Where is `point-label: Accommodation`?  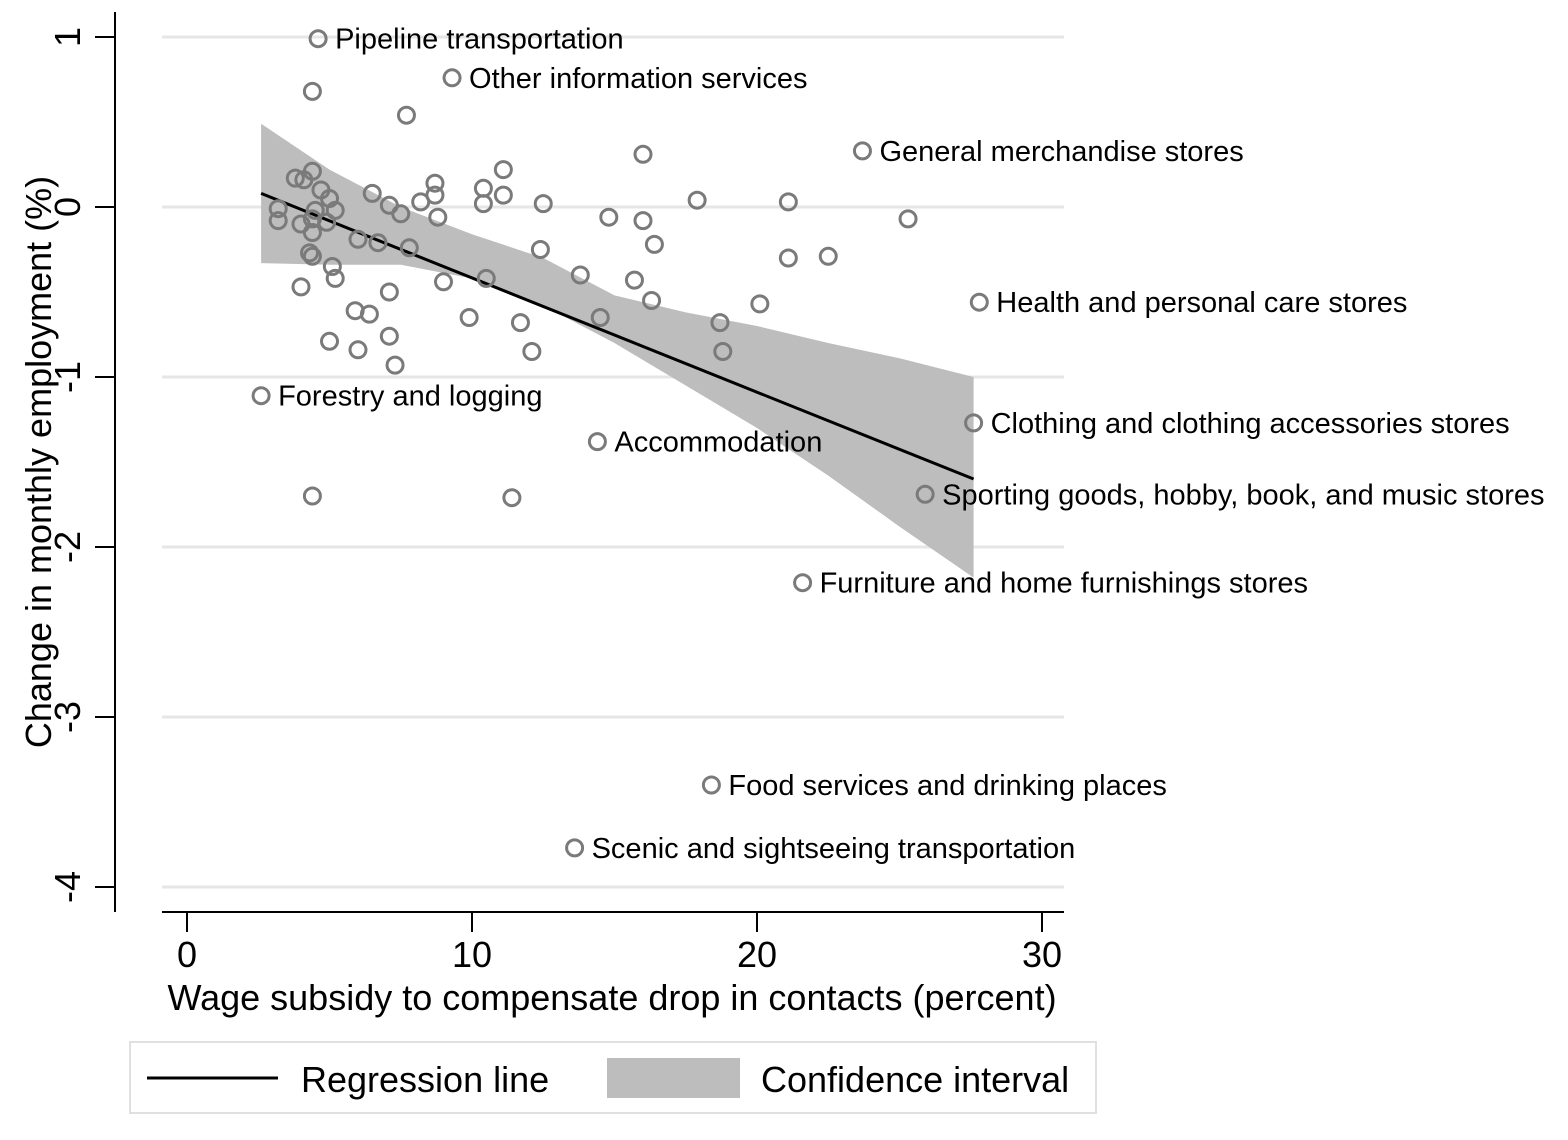
point-label: Accommodation is located at coordinates (718, 443).